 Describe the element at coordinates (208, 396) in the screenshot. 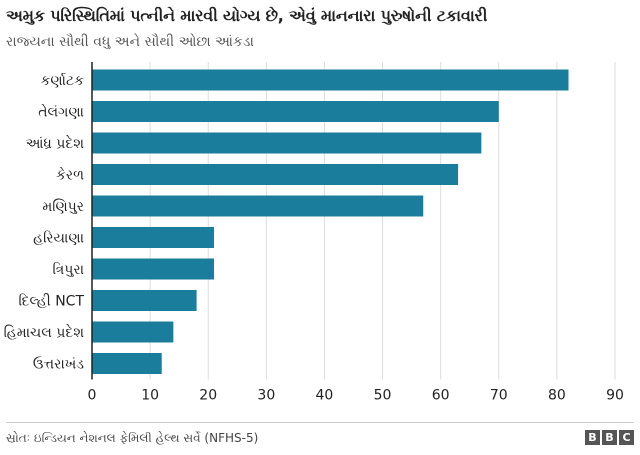

I see `x-tick-label: 20` at that location.